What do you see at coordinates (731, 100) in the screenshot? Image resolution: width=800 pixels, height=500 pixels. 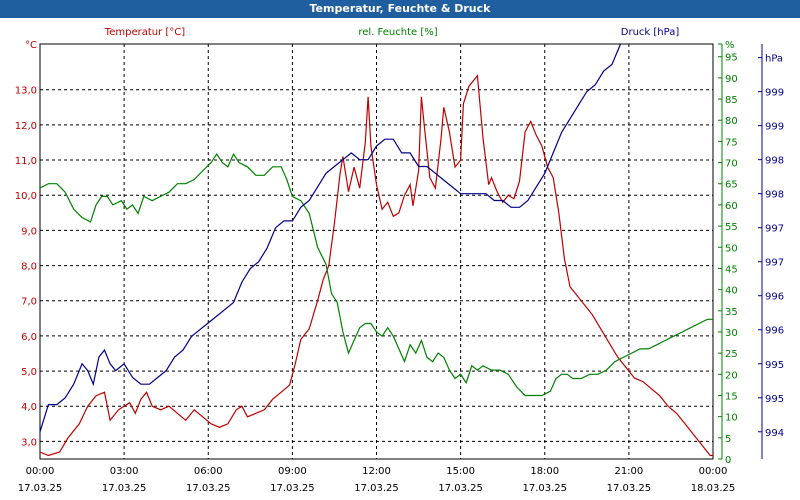 I see `humidity-tick: 85` at bounding box center [731, 100].